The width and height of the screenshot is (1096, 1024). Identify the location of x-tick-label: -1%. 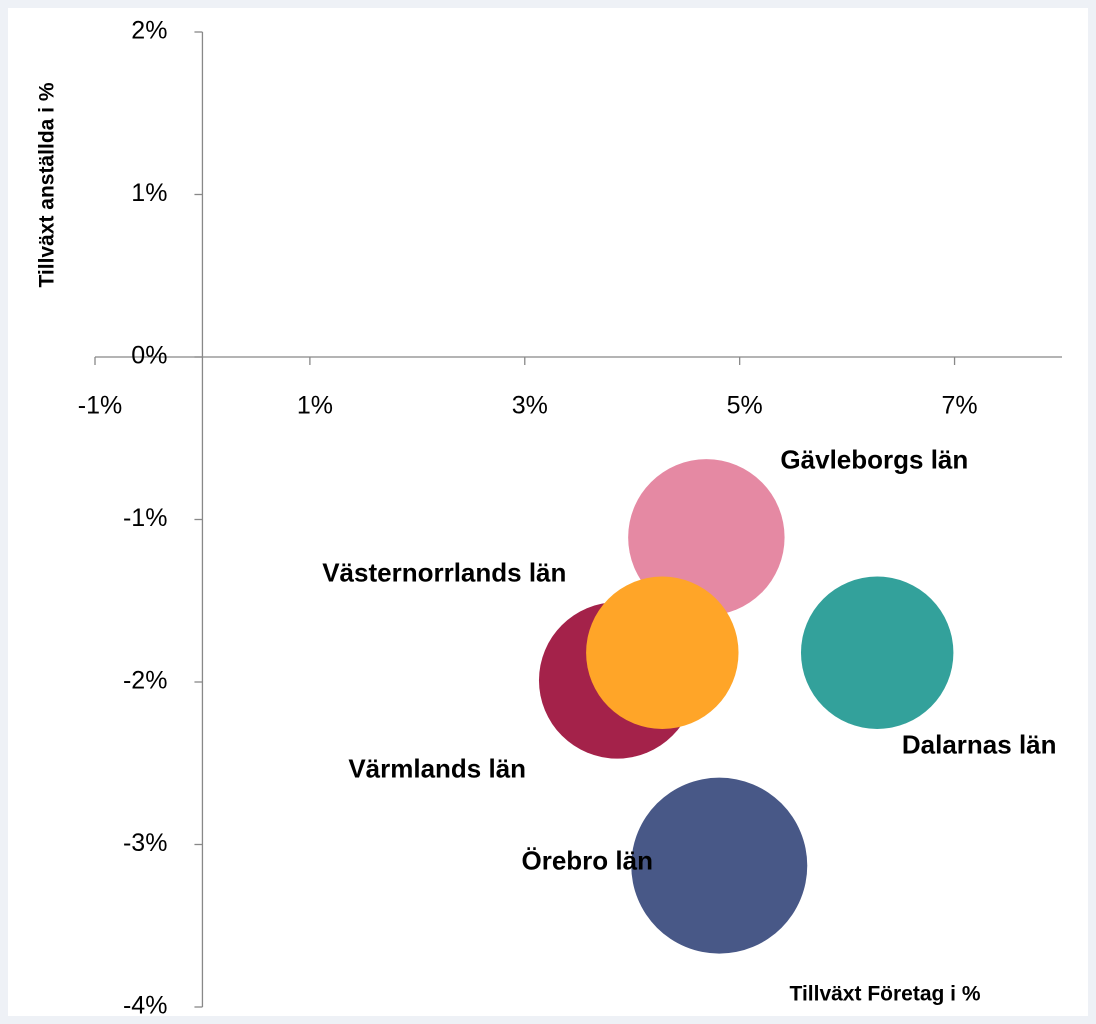
(100, 406).